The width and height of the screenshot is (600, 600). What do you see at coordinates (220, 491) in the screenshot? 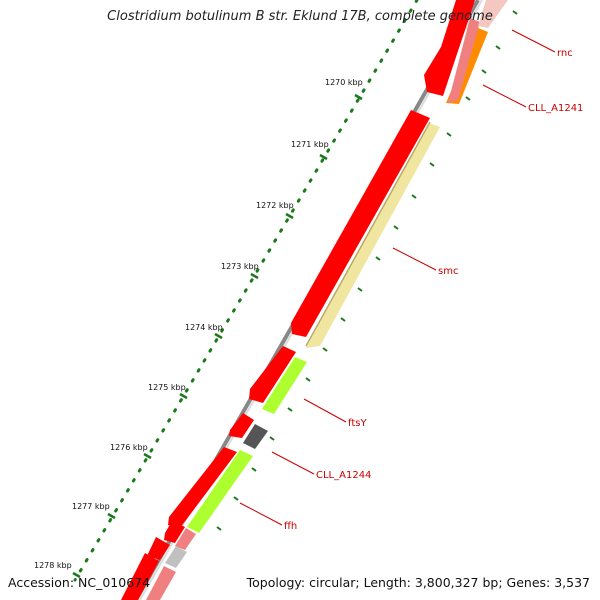
I see `gene-ffh-lime` at bounding box center [220, 491].